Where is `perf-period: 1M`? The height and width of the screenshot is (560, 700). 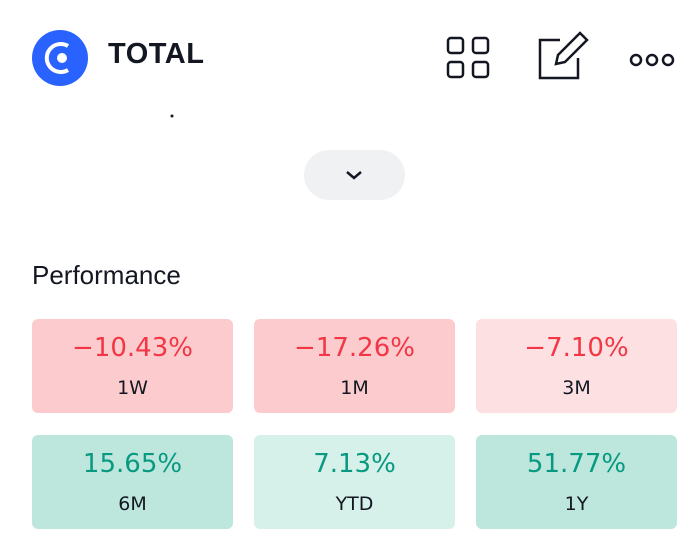 perf-period: 1M is located at coordinates (354, 388).